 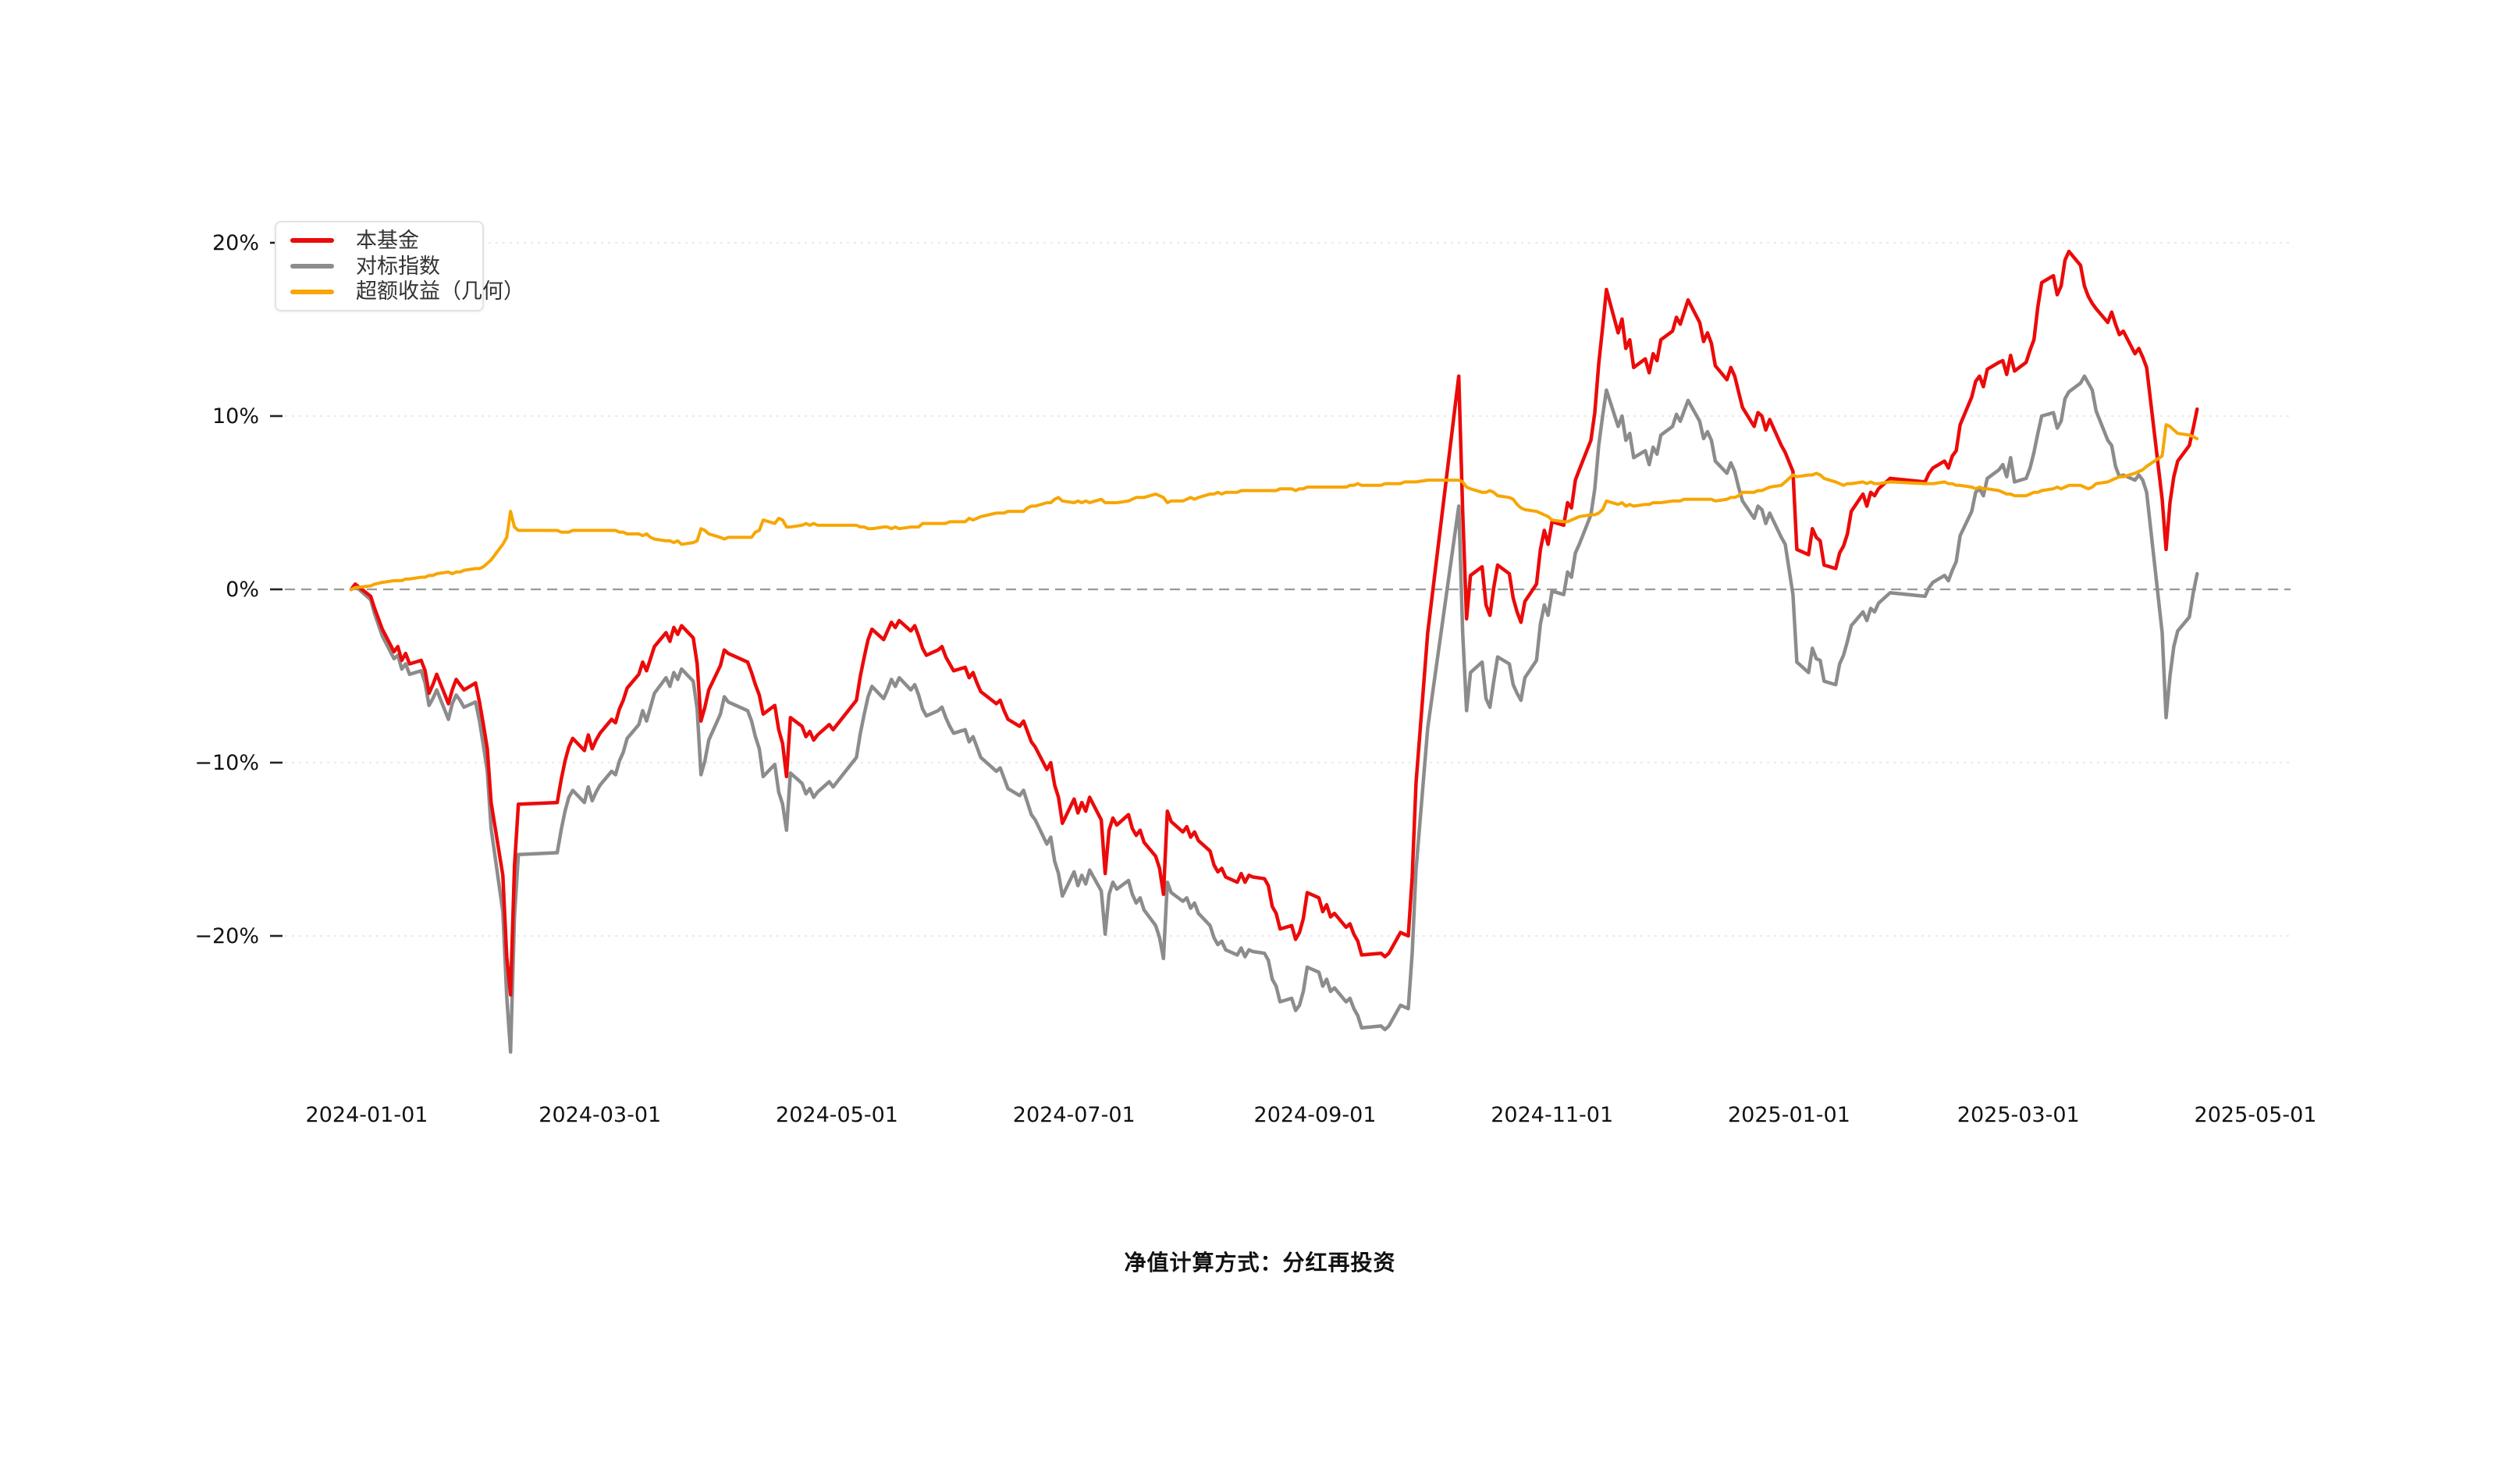 What do you see at coordinates (1316, 1115) in the screenshot?
I see `x-axis-label-2024-09-01: 2024-09-01` at bounding box center [1316, 1115].